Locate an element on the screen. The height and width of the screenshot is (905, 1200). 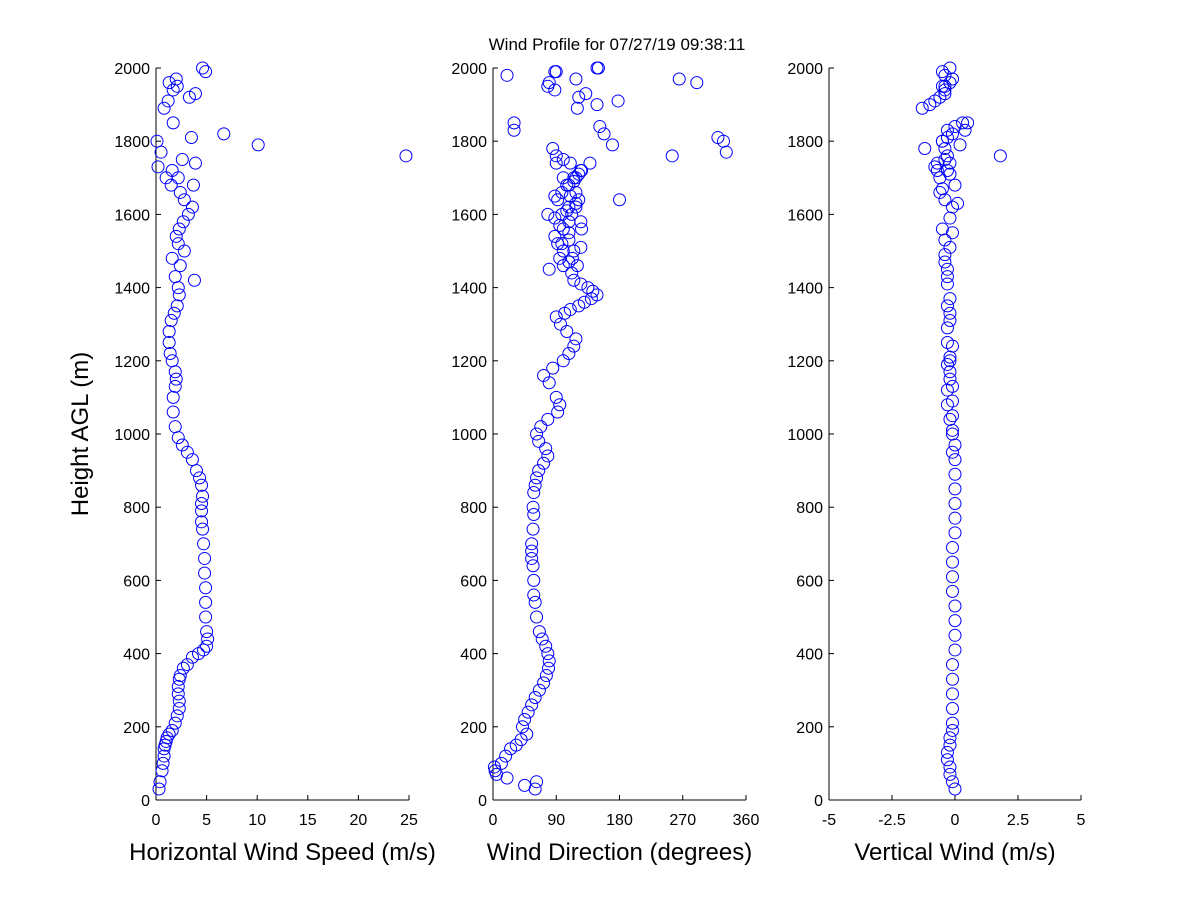
x-tick-label: 25 is located at coordinates (409, 820).